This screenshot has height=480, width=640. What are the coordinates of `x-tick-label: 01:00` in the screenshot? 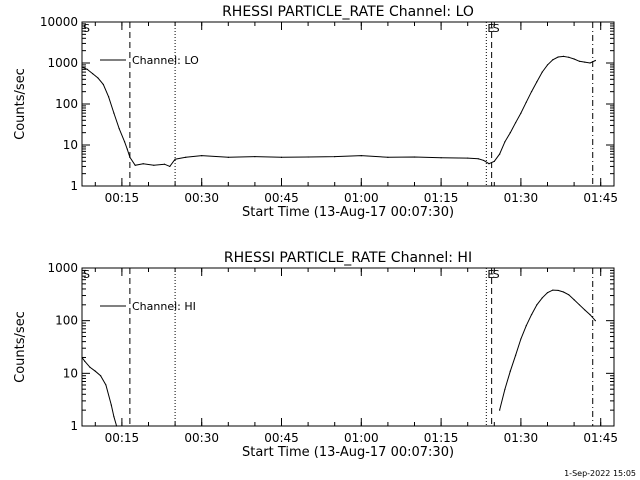 It's located at (361, 438).